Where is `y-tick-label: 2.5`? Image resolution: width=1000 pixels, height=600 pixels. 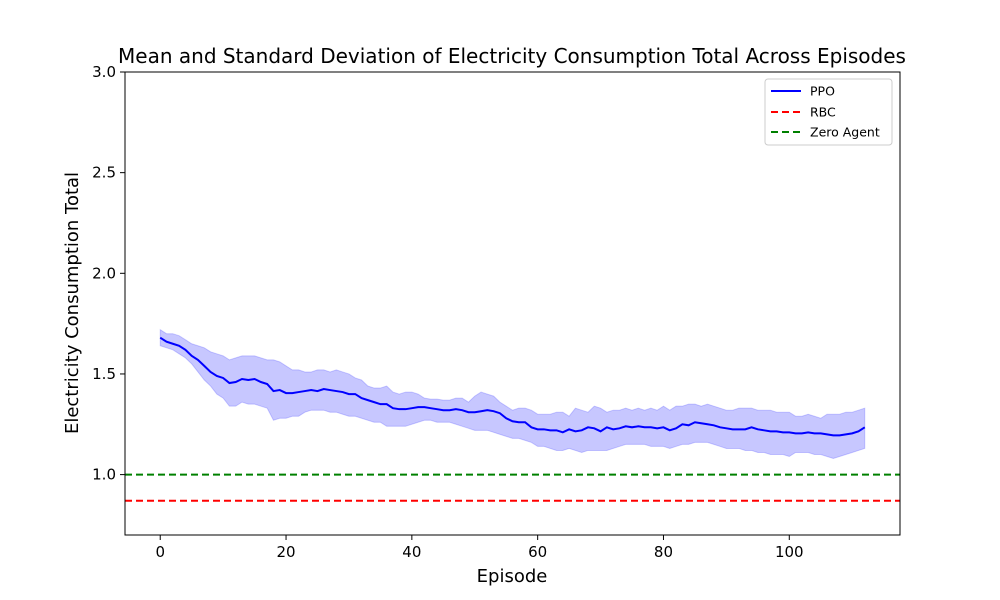 y-tick-label: 2.5 is located at coordinates (104, 173).